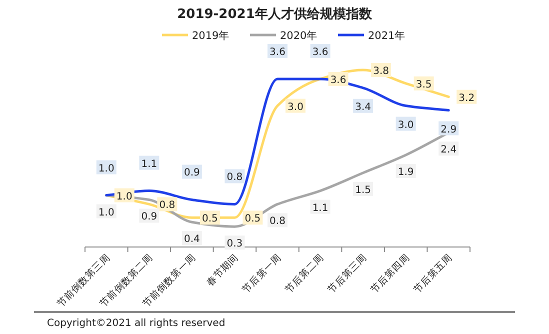 This screenshot has width=549, height=334. What do you see at coordinates (466, 98) in the screenshot?
I see `data-label: 3.2` at bounding box center [466, 98].